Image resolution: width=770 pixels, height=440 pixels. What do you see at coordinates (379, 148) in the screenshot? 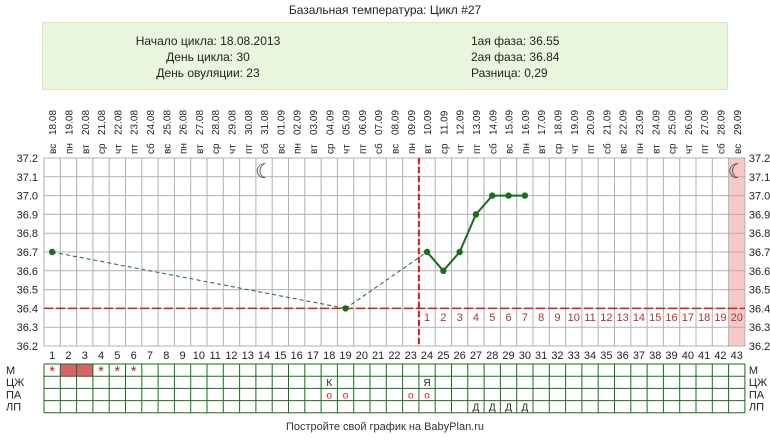
I see `weekday-label: сб` at bounding box center [379, 148].